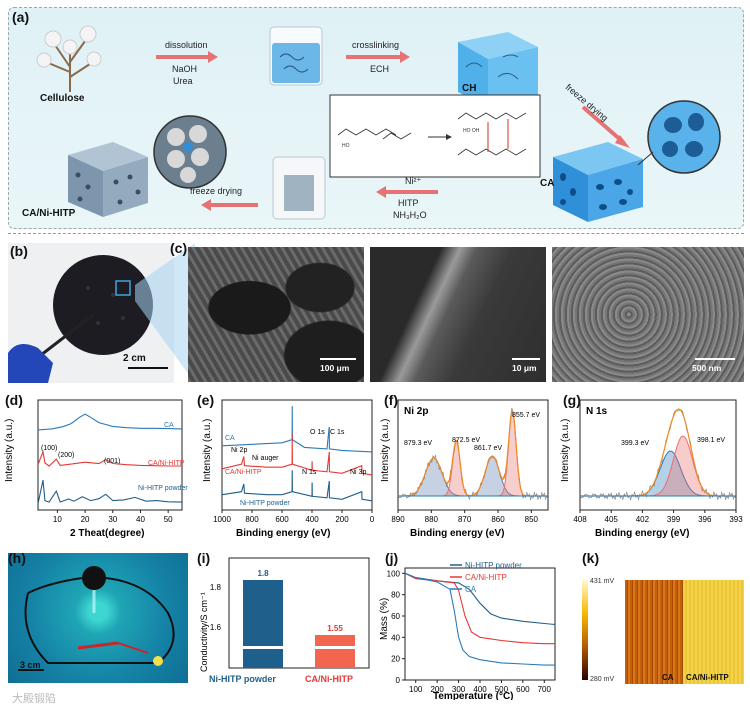  I want to click on panel-label-a: (a), so click(21, 17).